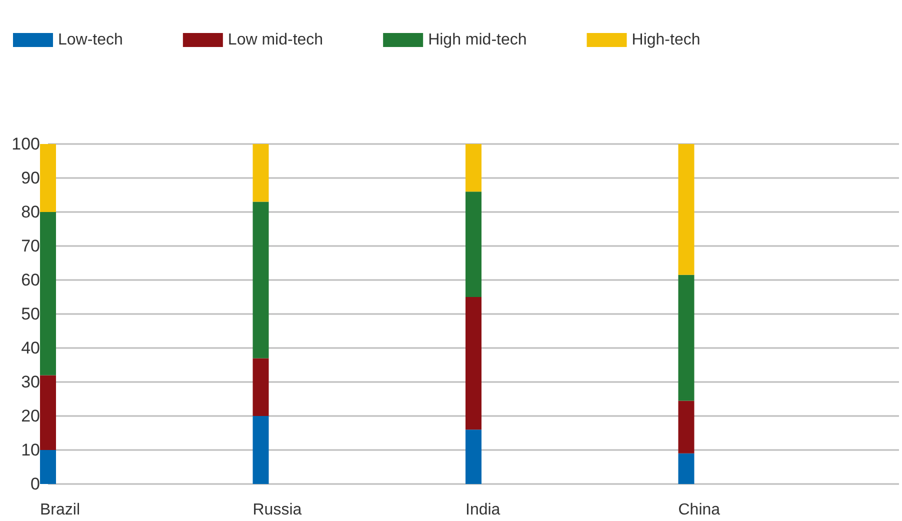  What do you see at coordinates (30, 348) in the screenshot?
I see `y-tick-label: 40` at bounding box center [30, 348].